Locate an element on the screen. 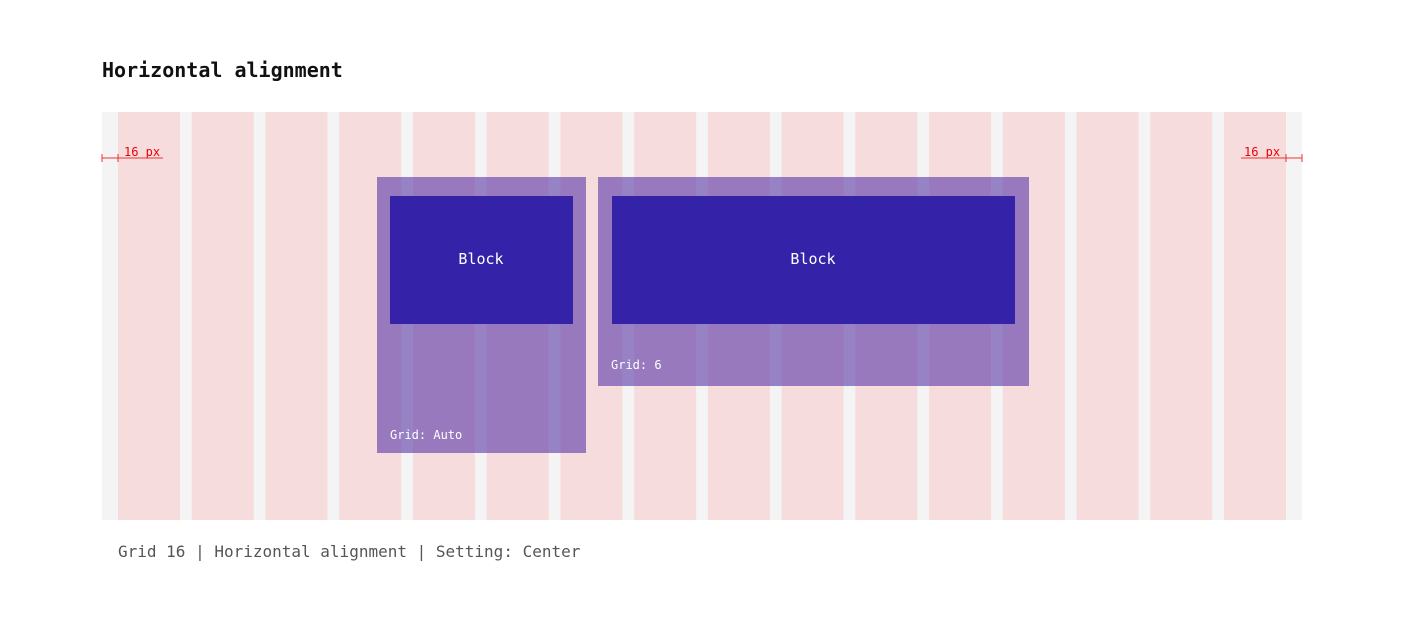 Image resolution: width=1404 pixels, height=623 pixels. title: Horizontal alignment is located at coordinates (222, 70).